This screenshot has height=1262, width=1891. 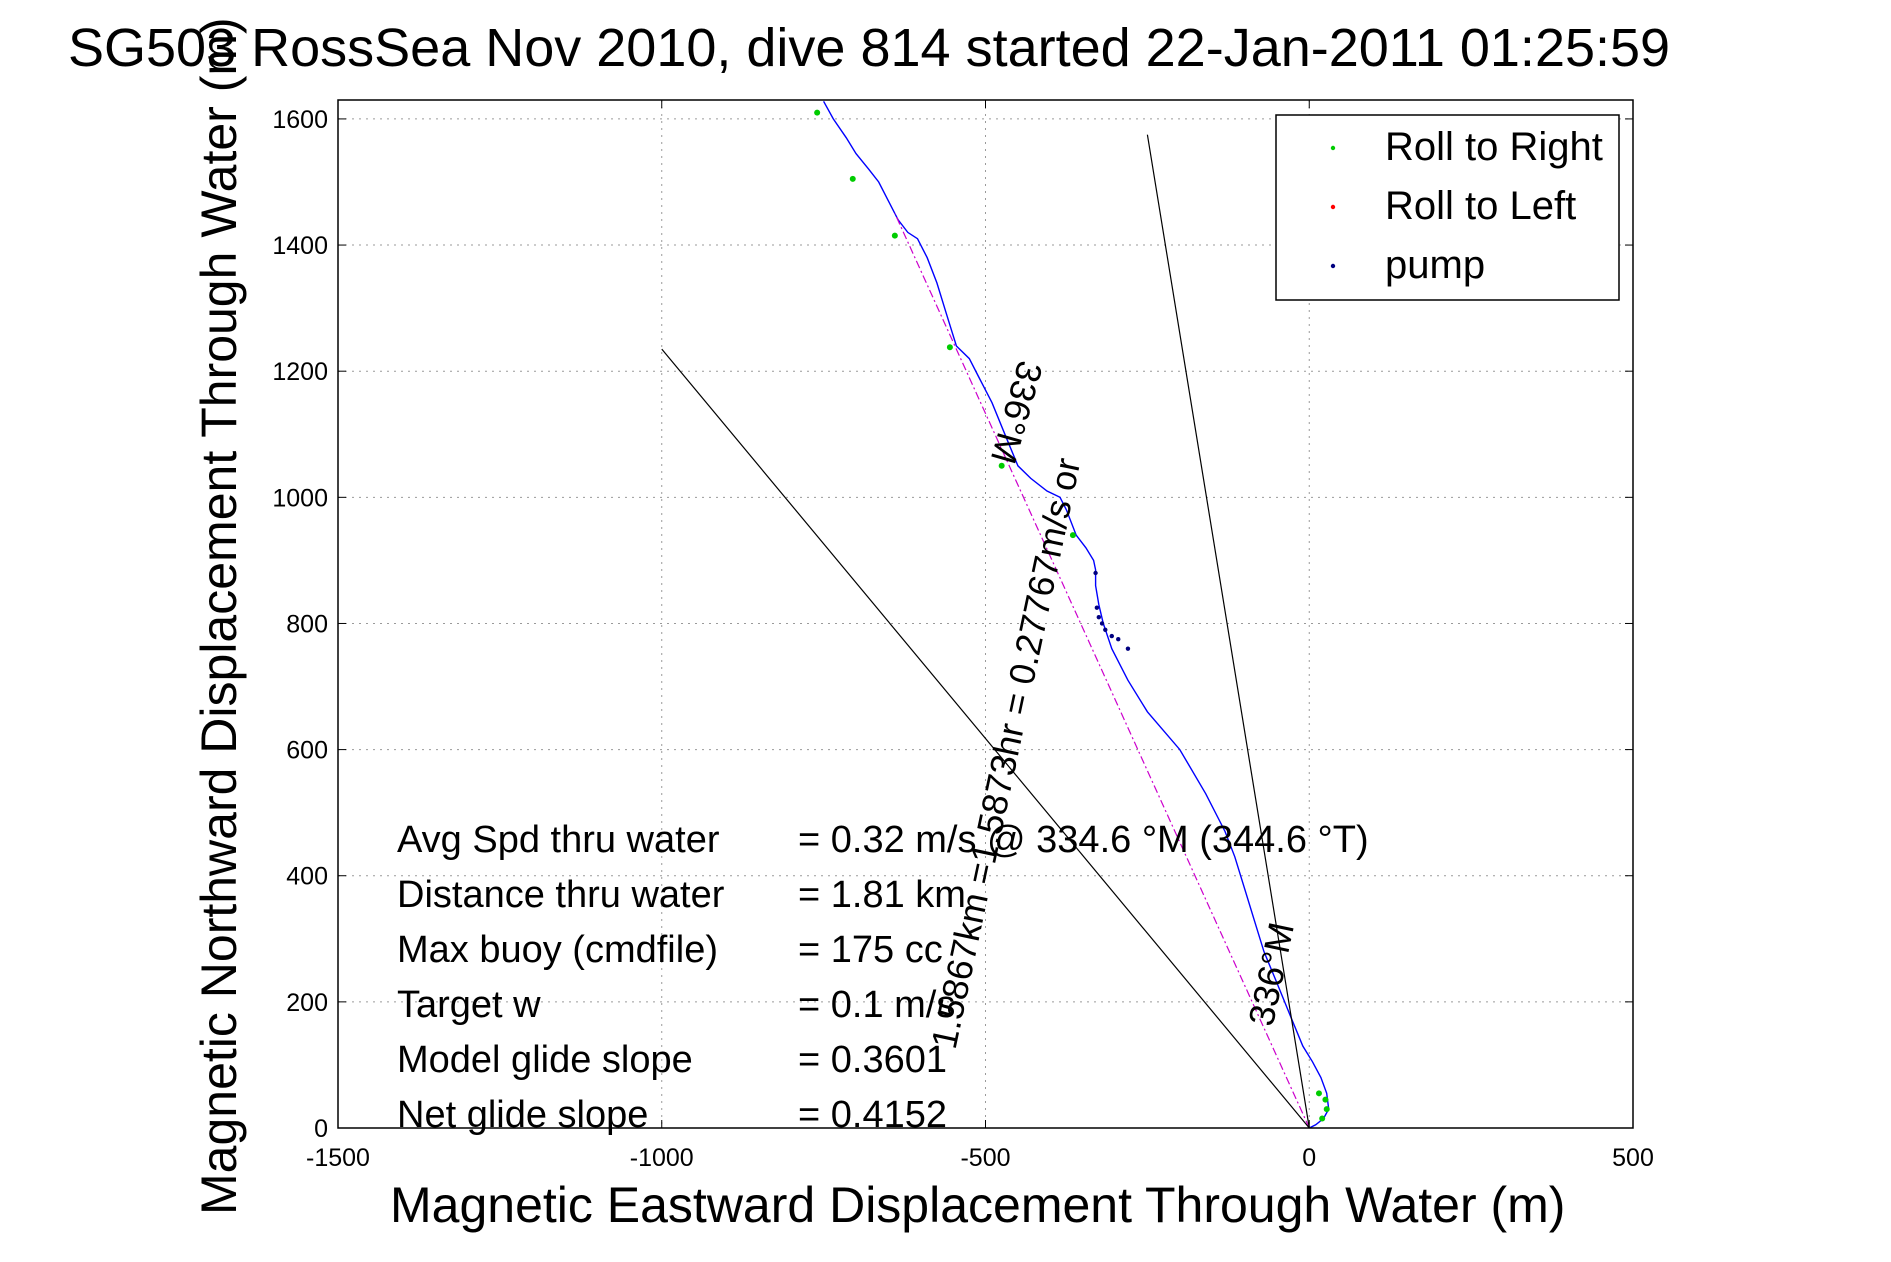 What do you see at coordinates (307, 877) in the screenshot?
I see `y-tick-label: 400` at bounding box center [307, 877].